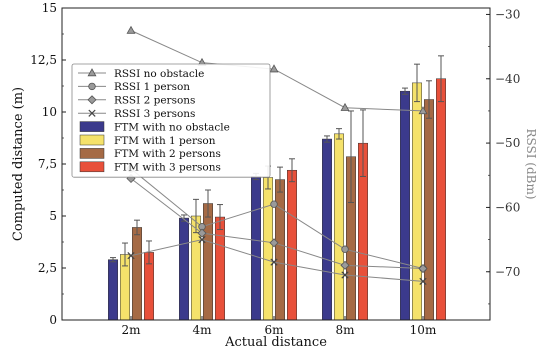 The width and height of the screenshot is (546, 354). Describe the element at coordinates (345, 106) in the screenshot. I see `rssi-point-1-8m` at that location.